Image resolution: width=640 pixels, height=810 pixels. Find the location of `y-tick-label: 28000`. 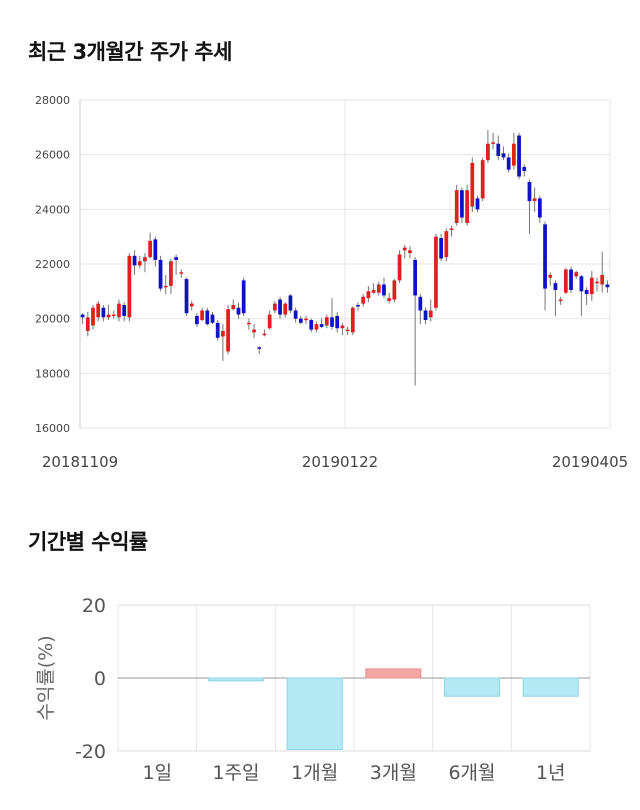

y-tick-label: 28000 is located at coordinates (52, 100).